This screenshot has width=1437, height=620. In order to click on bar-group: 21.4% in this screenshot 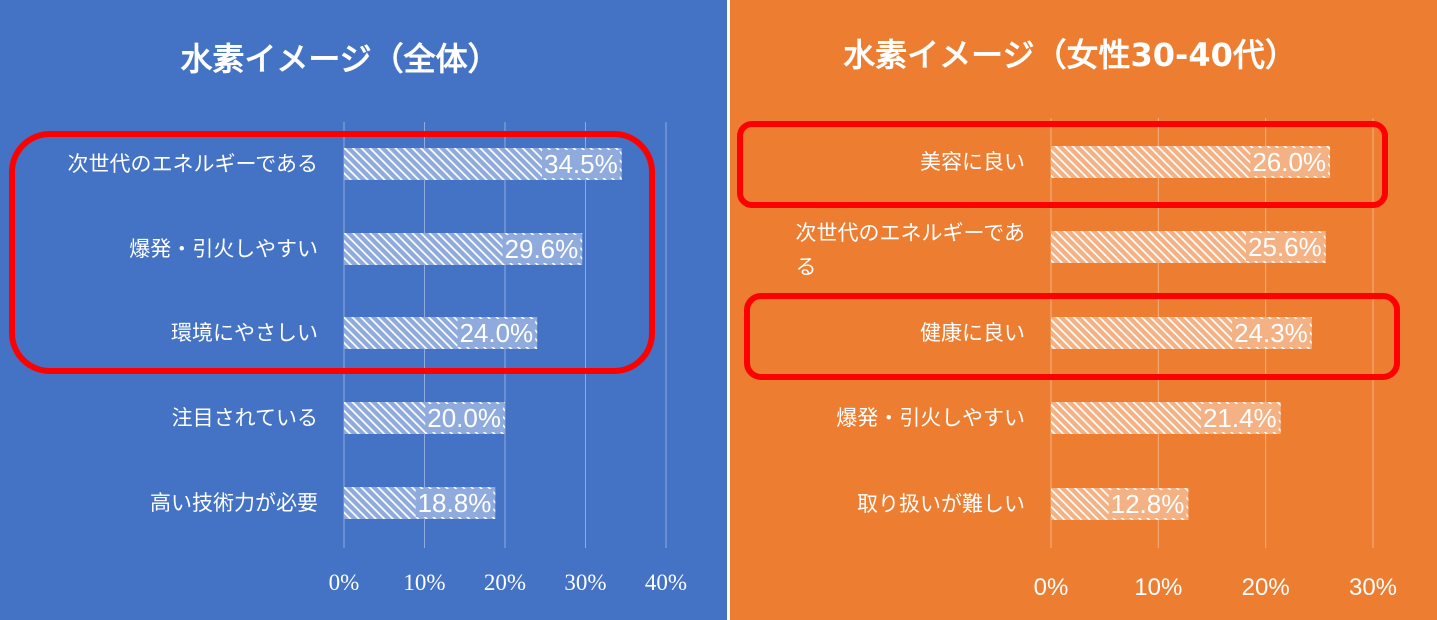, I will do `click(1166, 418)`.